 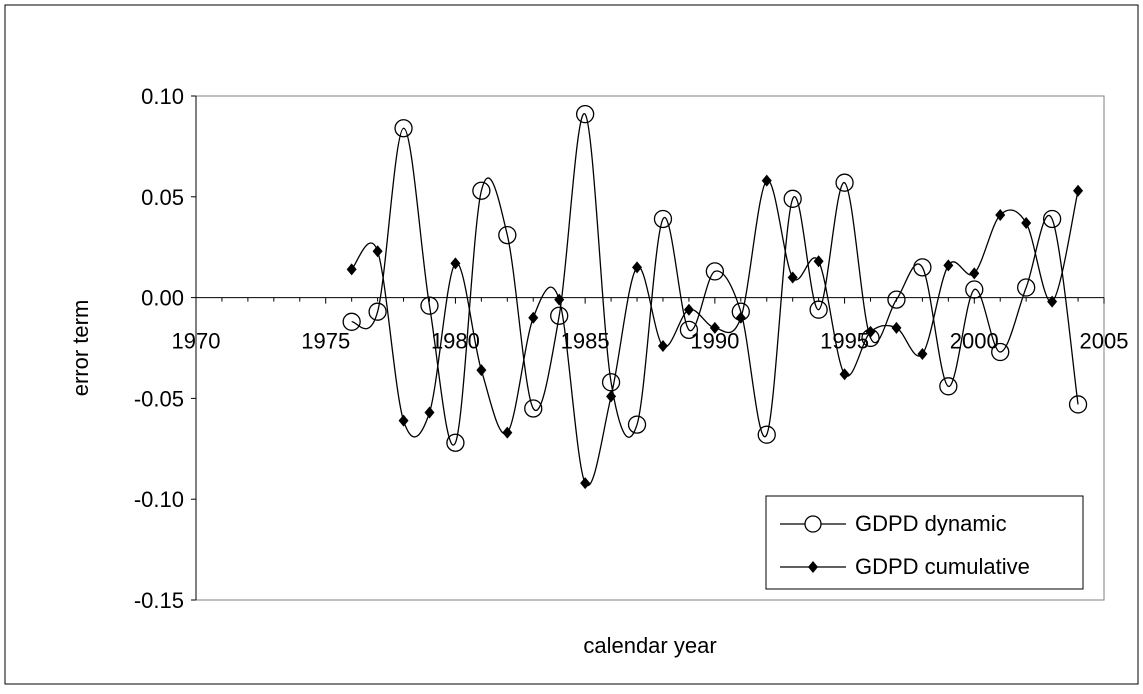 I want to click on y-tick-label: -0.15, so click(x=159, y=600).